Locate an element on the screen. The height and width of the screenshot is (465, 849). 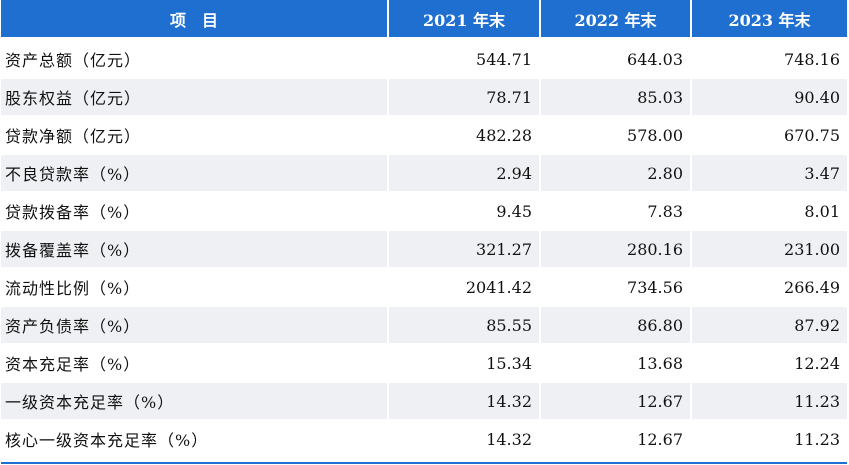
table-row: 拨备覆盖率（%） 321.27 280.16 231.00 is located at coordinates (424, 248).